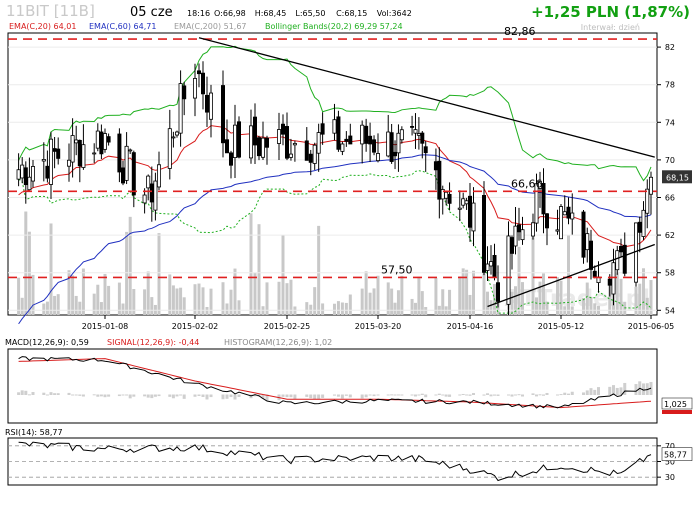 This screenshot has height=522, width=700. Describe the element at coordinates (577, 299) in the screenshot. I see `watermark-logo: ATTrader.pl` at that location.